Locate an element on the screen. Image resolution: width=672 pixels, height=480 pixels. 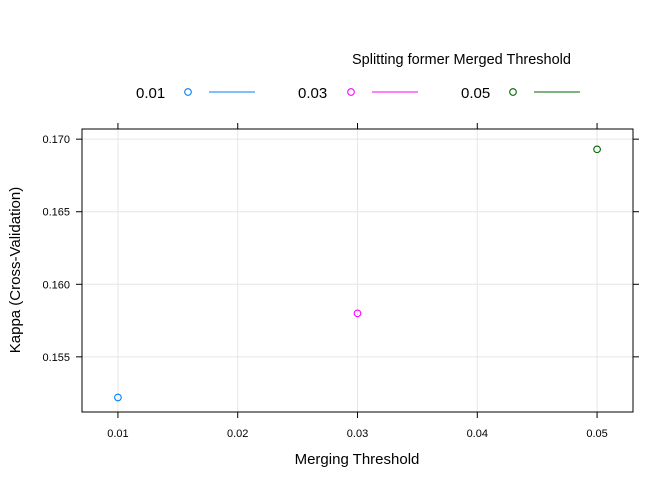
x-tick-label: 0.01 is located at coordinates (117, 434).